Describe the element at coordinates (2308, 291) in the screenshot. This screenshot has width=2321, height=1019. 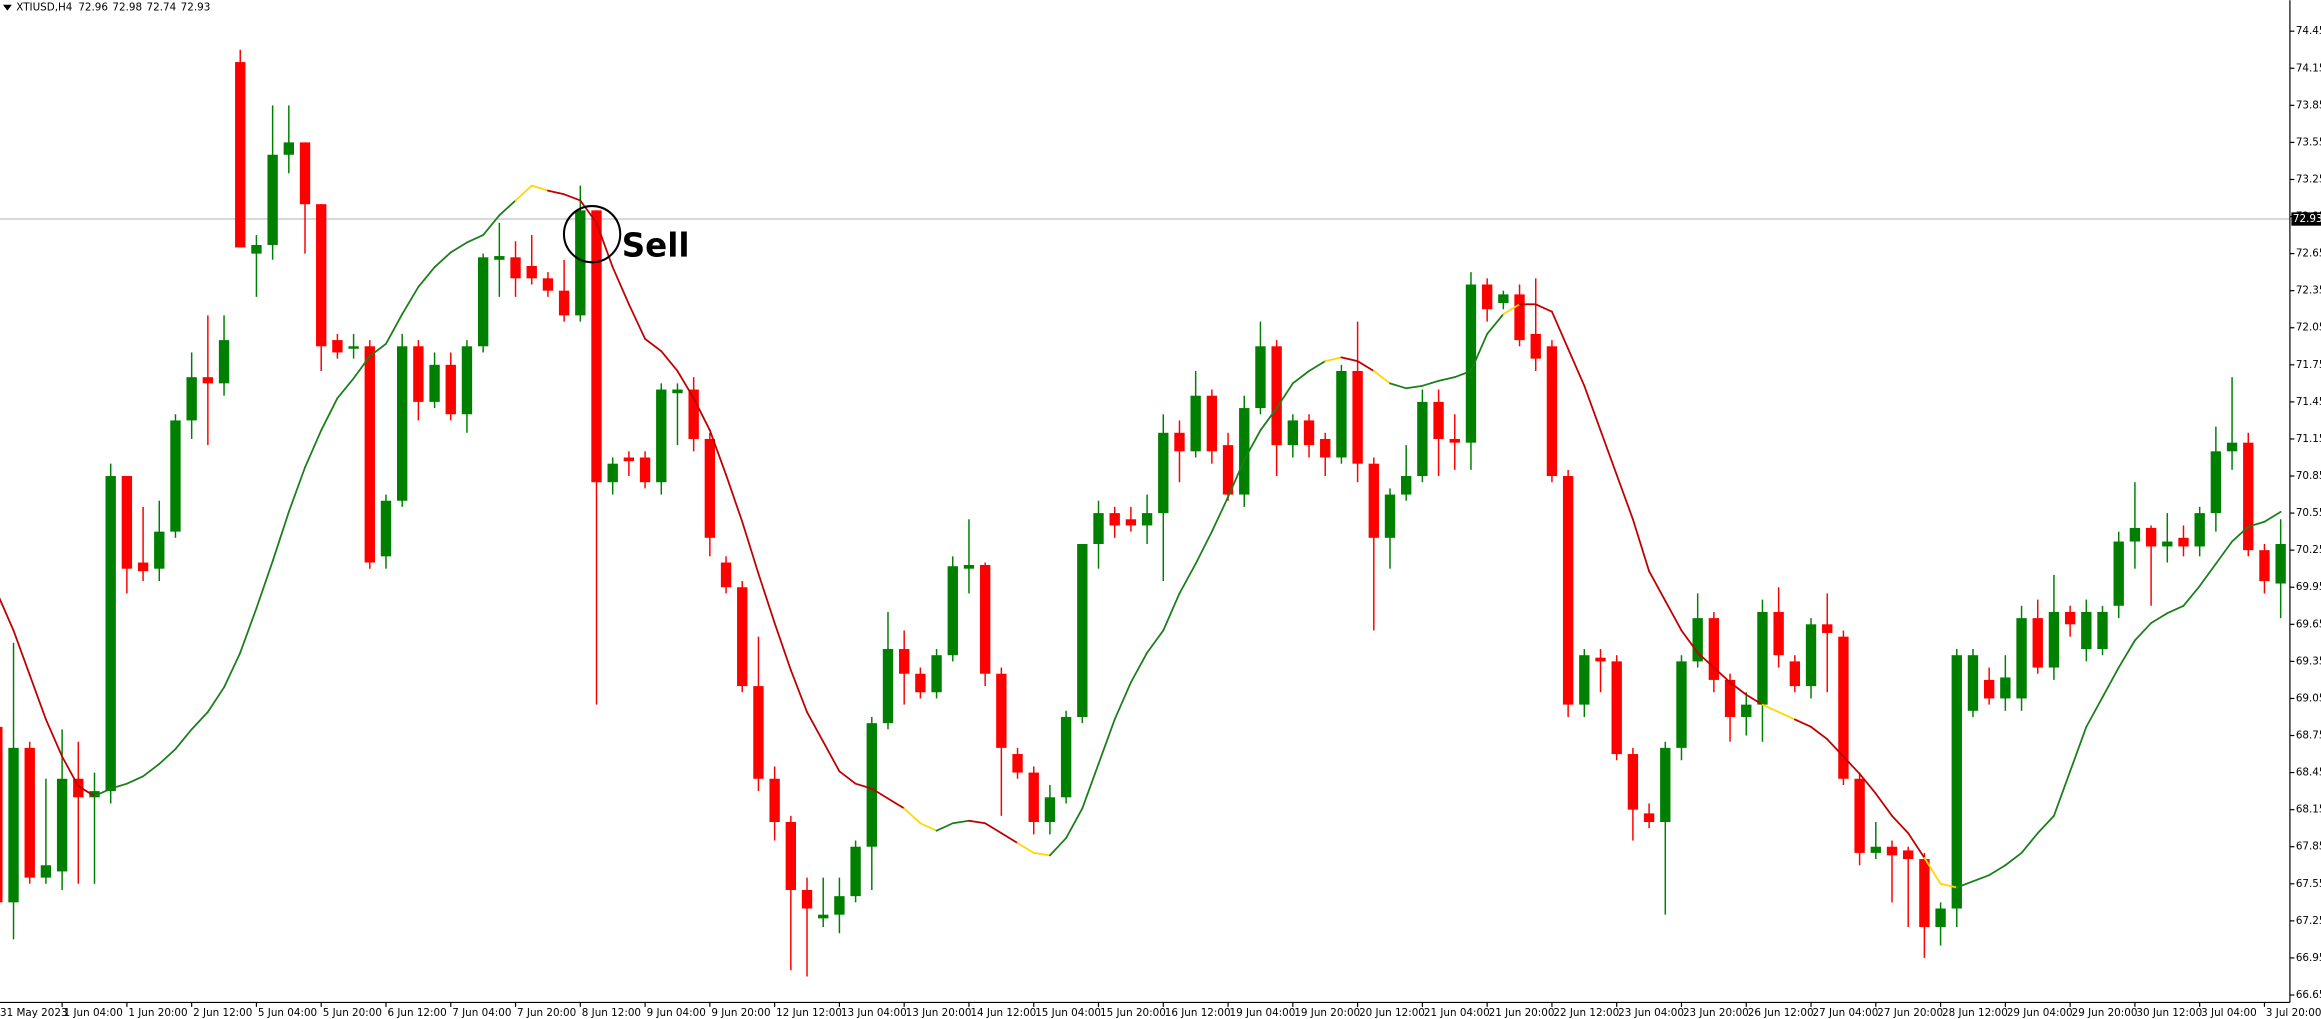
I see `y-tick-label: 72.35` at that location.